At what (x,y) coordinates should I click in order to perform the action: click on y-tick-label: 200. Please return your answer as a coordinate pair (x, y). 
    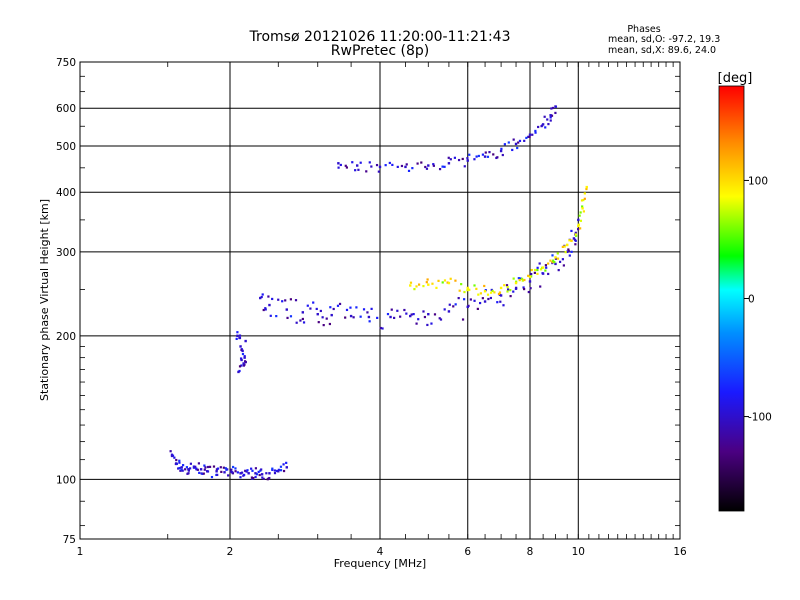
    Looking at the image, I should click on (66, 337).